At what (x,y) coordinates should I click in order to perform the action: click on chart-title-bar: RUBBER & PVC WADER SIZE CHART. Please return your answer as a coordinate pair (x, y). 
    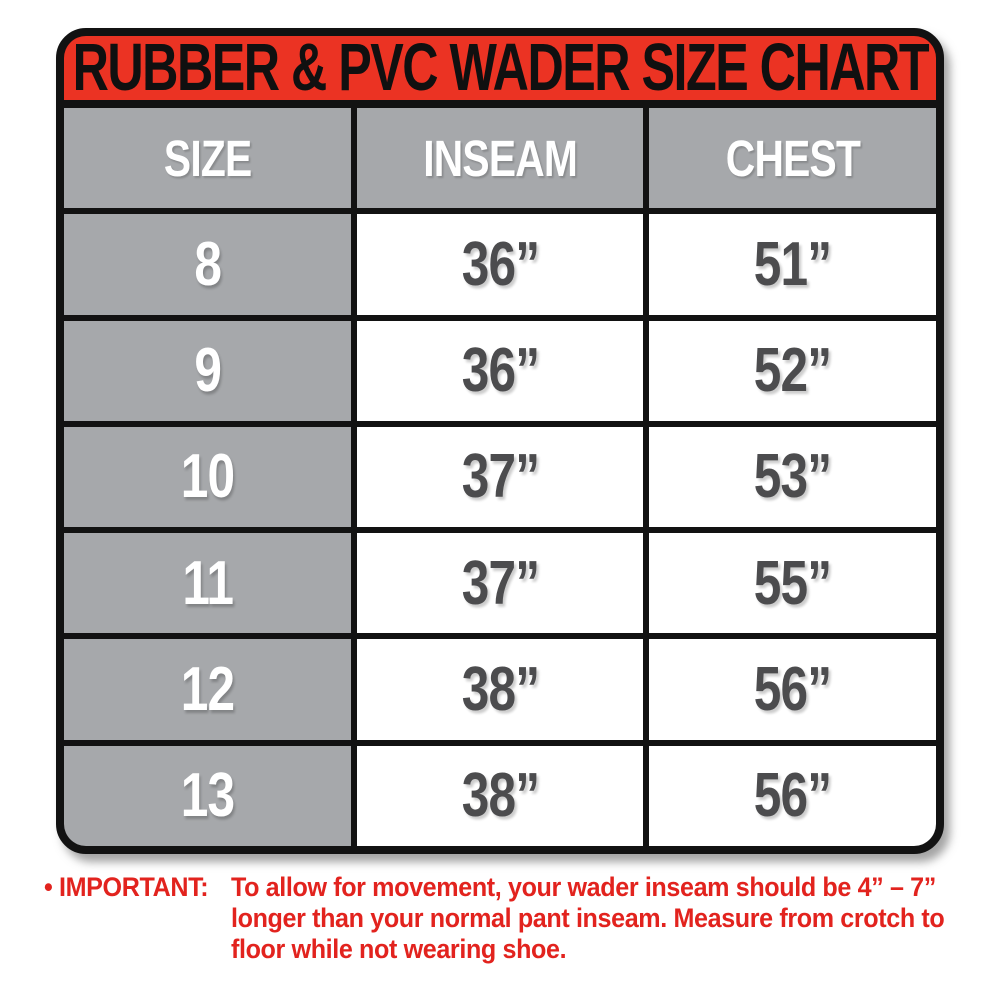
    Looking at the image, I should click on (500, 72).